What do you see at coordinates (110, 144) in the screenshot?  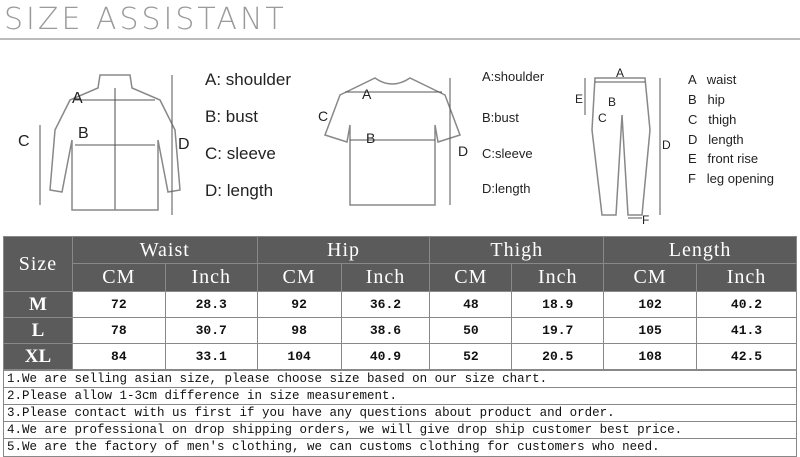 I see `jacket-illustration` at bounding box center [110, 144].